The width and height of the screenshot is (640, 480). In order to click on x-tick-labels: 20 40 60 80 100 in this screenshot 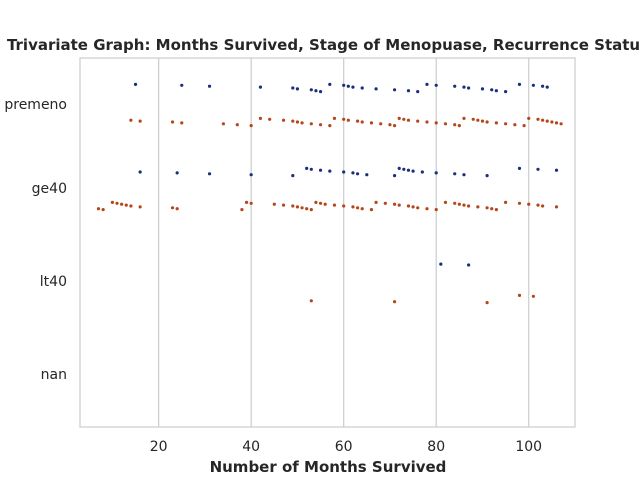, I will do `click(346, 447)`.